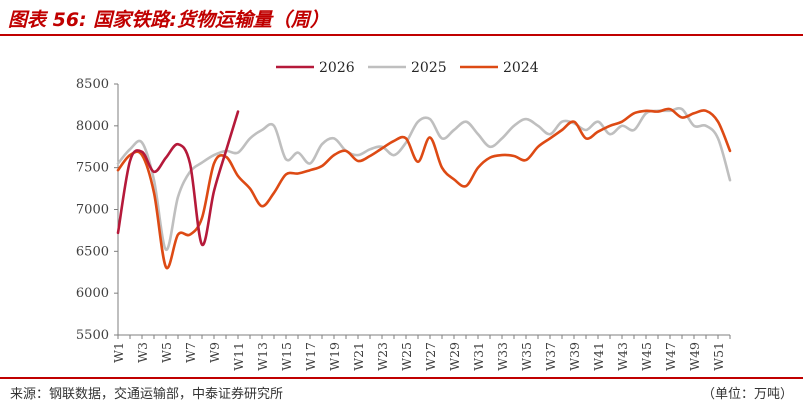 The width and height of the screenshot is (803, 406). I want to click on x-tick-label: W9, so click(214, 352).